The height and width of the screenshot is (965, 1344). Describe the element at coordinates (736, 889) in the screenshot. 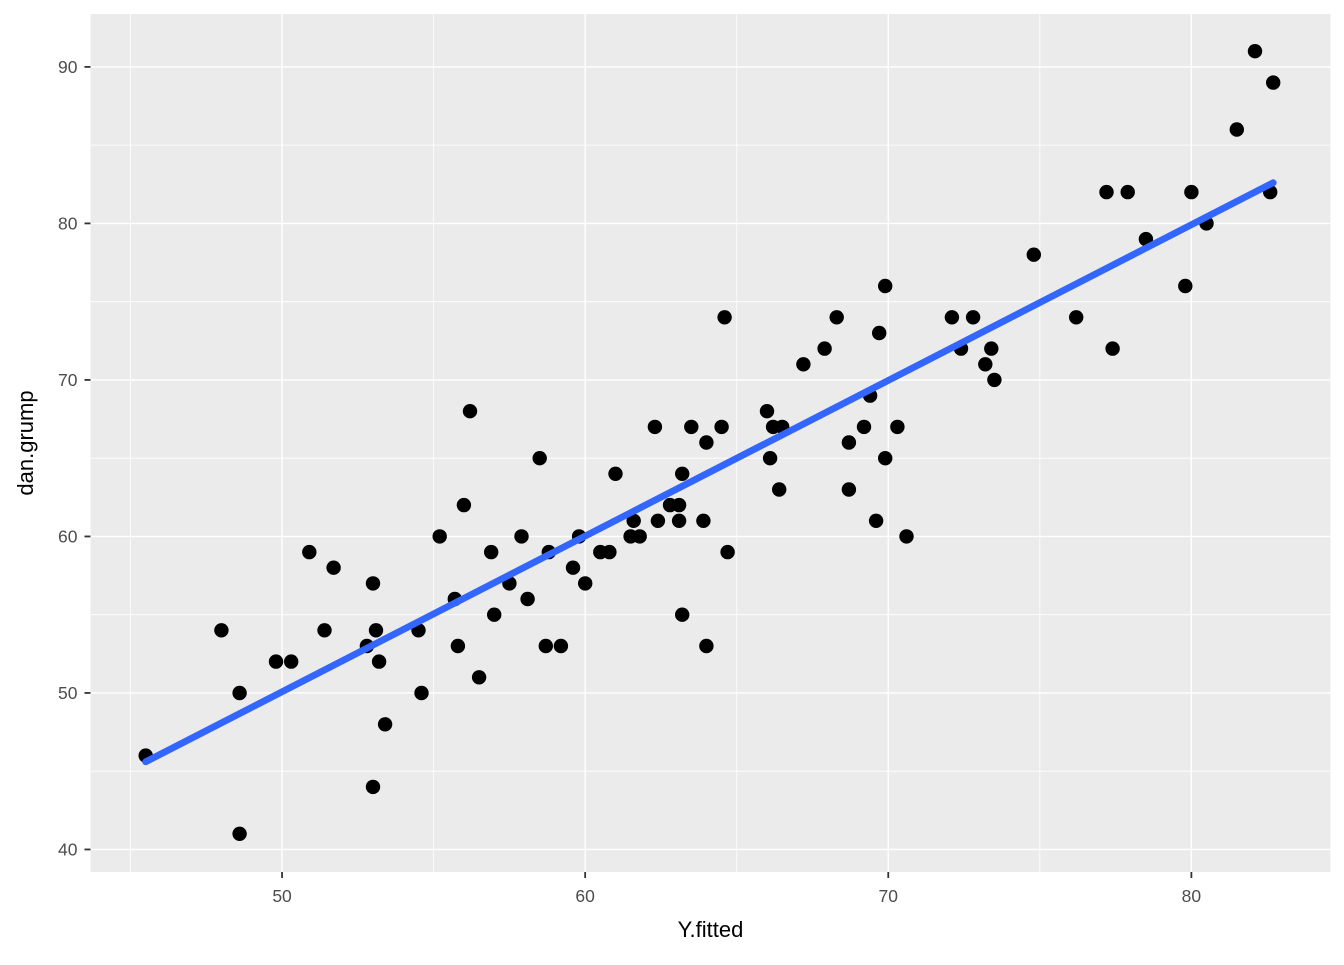

I see `x-axis-ticks: 50 60 70 80` at that location.